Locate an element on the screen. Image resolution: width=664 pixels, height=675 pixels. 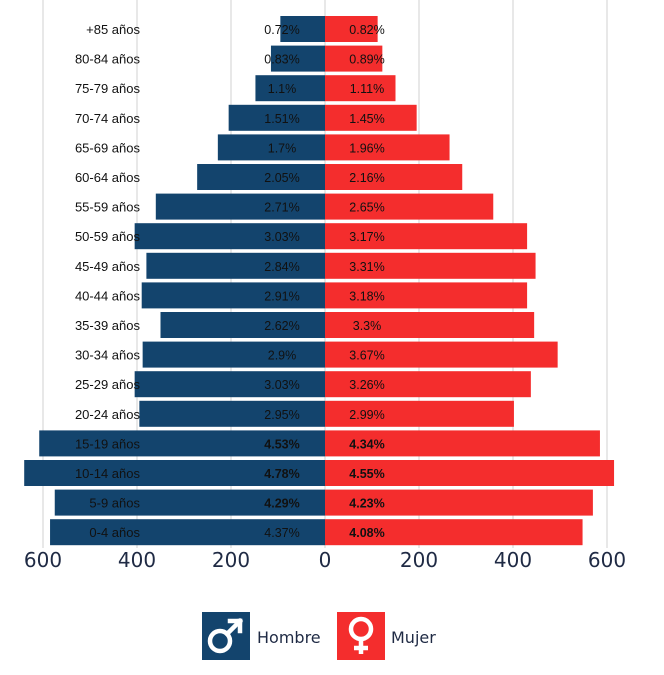
legend-item-mujer: Mujer is located at coordinates (386, 636).